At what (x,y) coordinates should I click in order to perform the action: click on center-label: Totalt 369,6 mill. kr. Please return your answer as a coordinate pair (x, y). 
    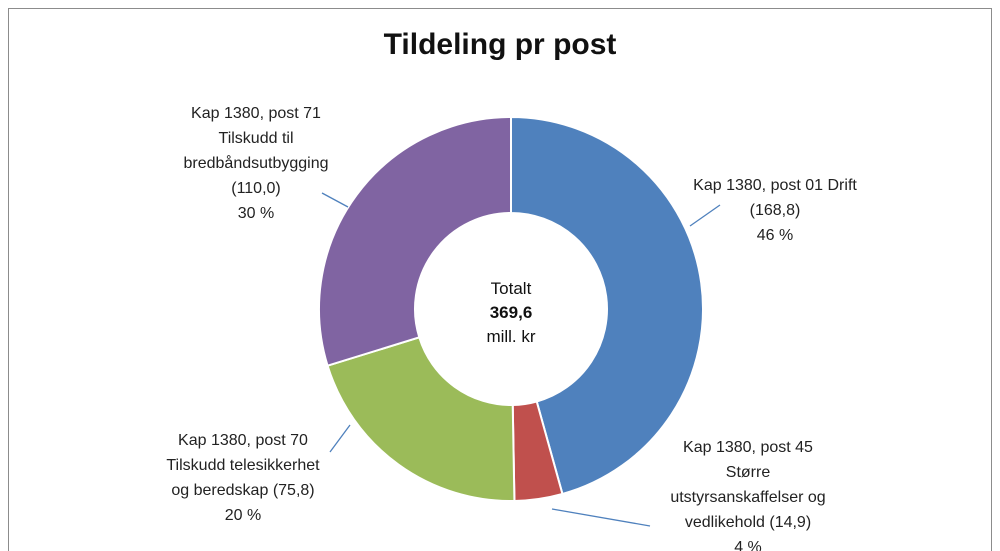
    Looking at the image, I should click on (510, 313).